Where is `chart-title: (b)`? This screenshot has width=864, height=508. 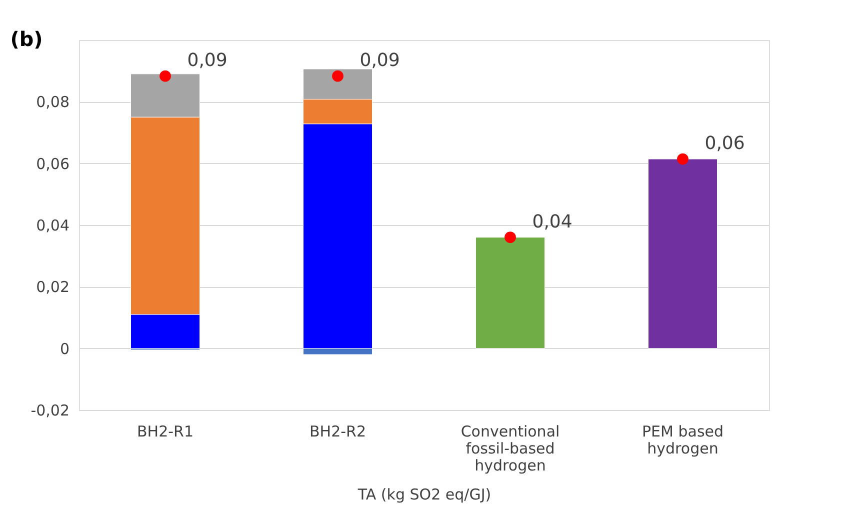 chart-title: (b) is located at coordinates (26, 39).